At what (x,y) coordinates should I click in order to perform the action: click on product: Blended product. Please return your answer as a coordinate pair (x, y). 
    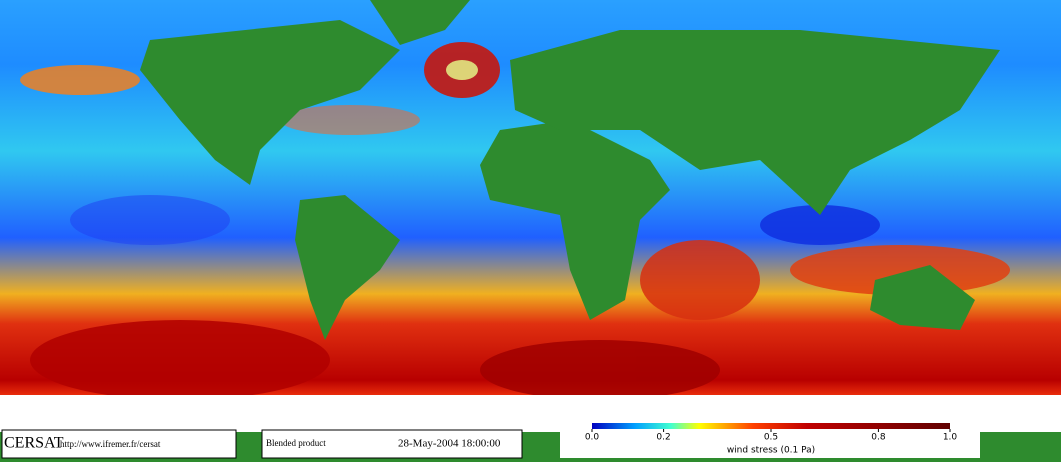
    Looking at the image, I should click on (296, 443).